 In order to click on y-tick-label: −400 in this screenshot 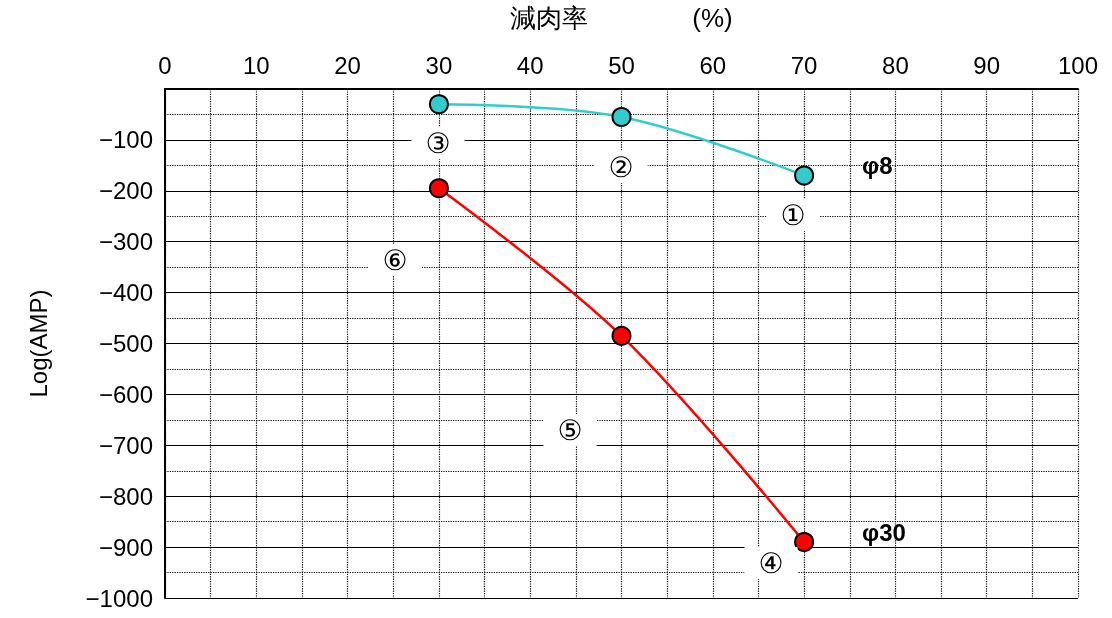, I will do `click(125, 293)`.